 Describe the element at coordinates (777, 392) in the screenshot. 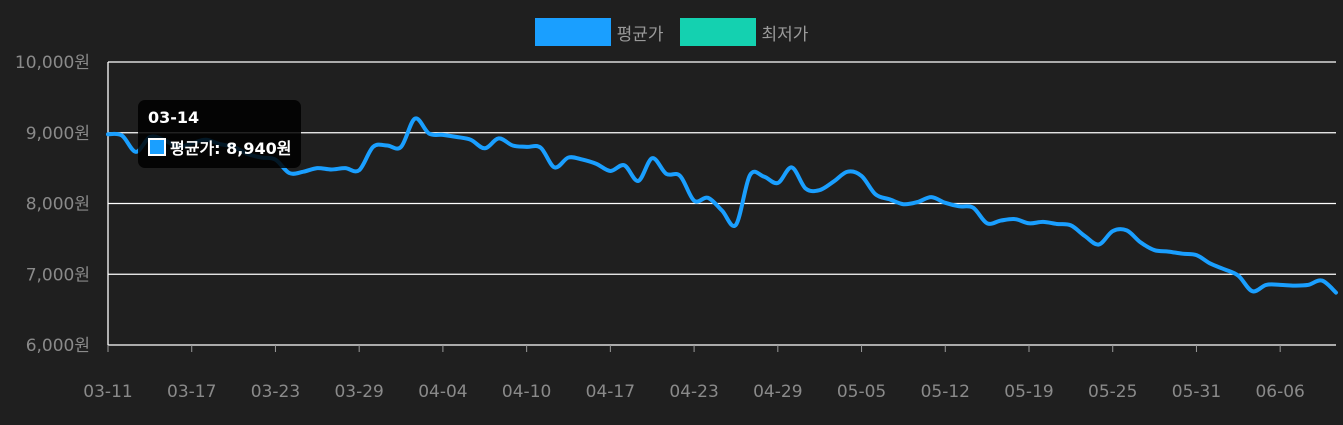

I see `x-tick-label: 04-29` at that location.